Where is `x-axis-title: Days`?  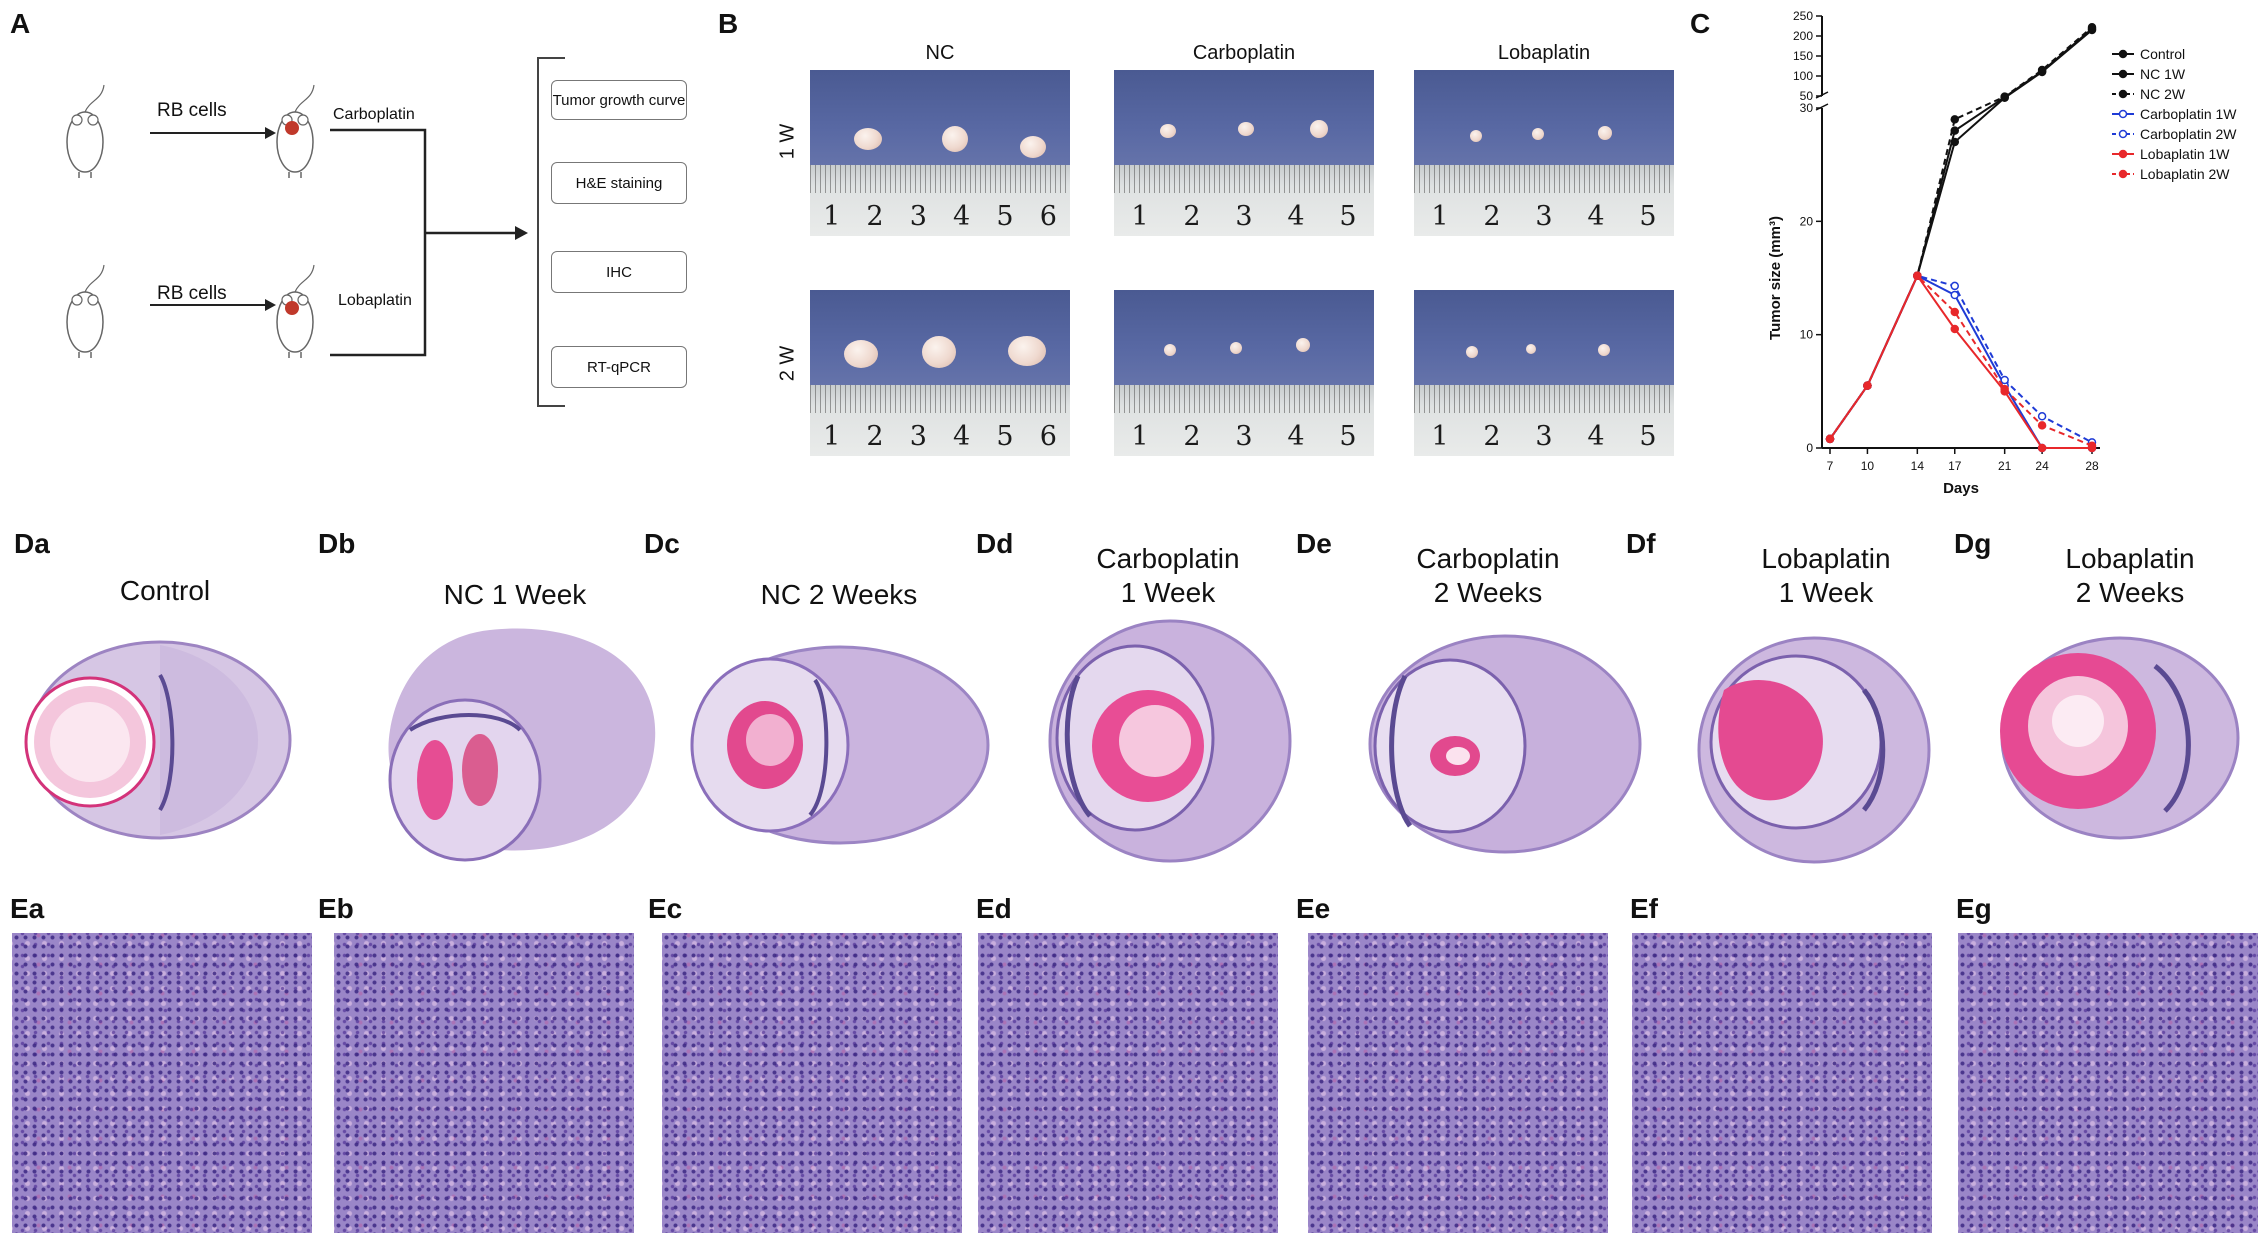
x-axis-title: Days is located at coordinates (1961, 488).